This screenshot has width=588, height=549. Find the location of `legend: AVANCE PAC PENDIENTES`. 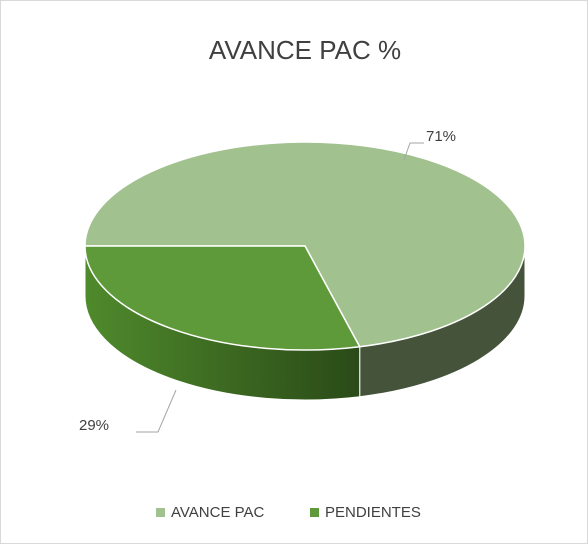

legend: AVANCE PAC PENDIENTES is located at coordinates (288, 512).